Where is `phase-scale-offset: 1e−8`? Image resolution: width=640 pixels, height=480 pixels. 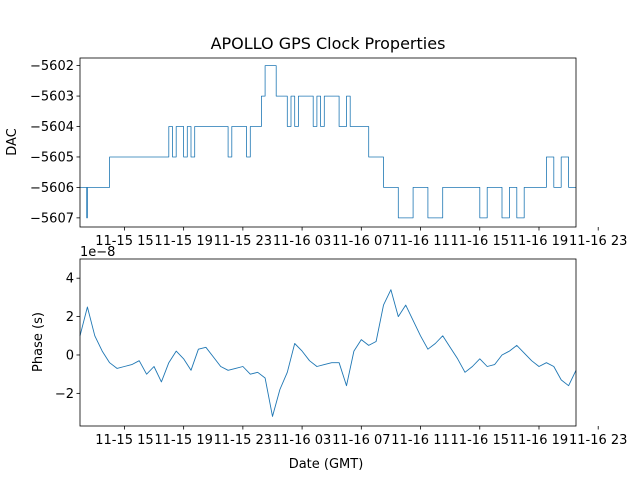 phase-scale-offset: 1e−8 is located at coordinates (97, 252).